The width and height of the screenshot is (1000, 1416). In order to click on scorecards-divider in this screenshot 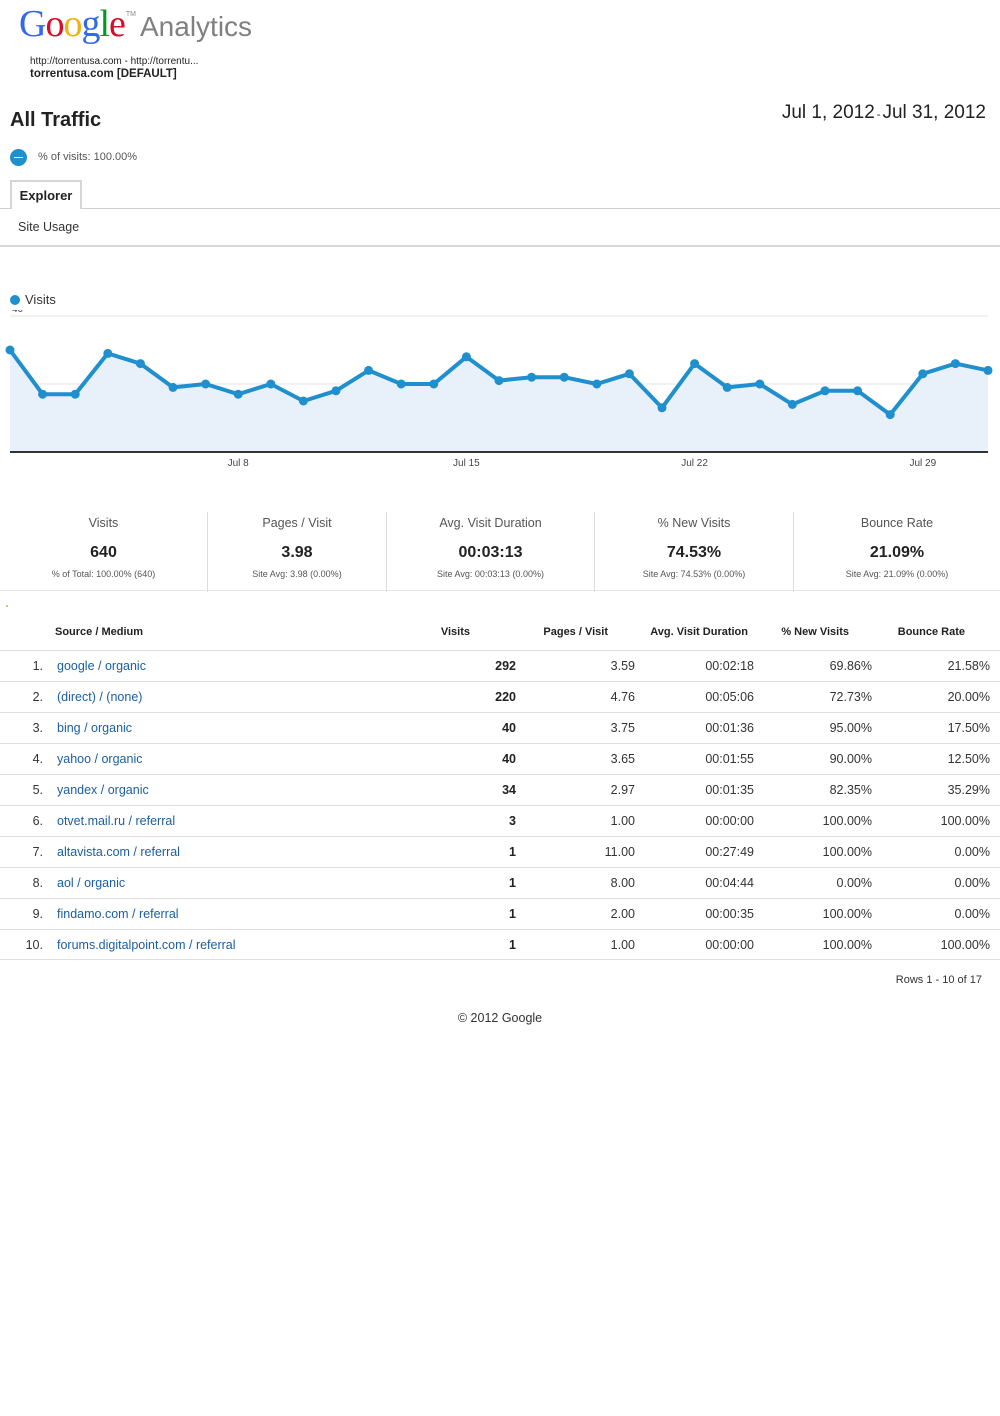, I will do `click(500, 590)`.